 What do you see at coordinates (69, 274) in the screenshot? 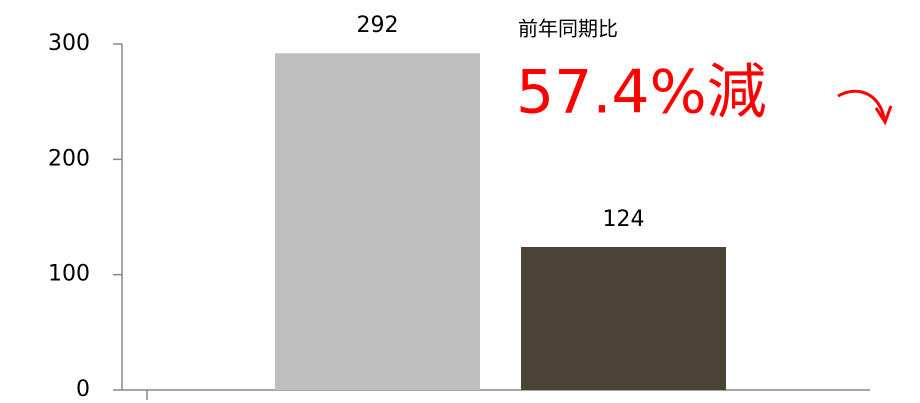
I see `y-tick-label: 100` at bounding box center [69, 274].